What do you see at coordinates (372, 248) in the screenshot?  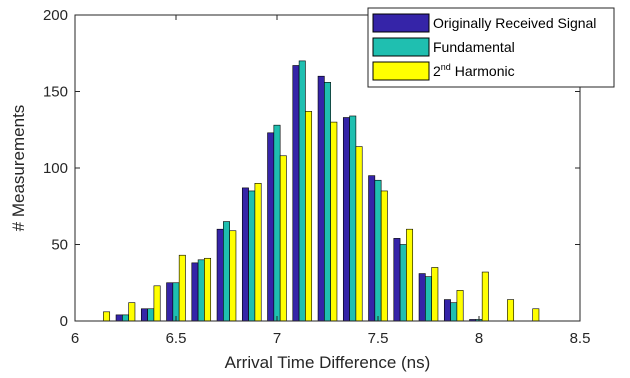 I see `bar-series0-bin11` at bounding box center [372, 248].